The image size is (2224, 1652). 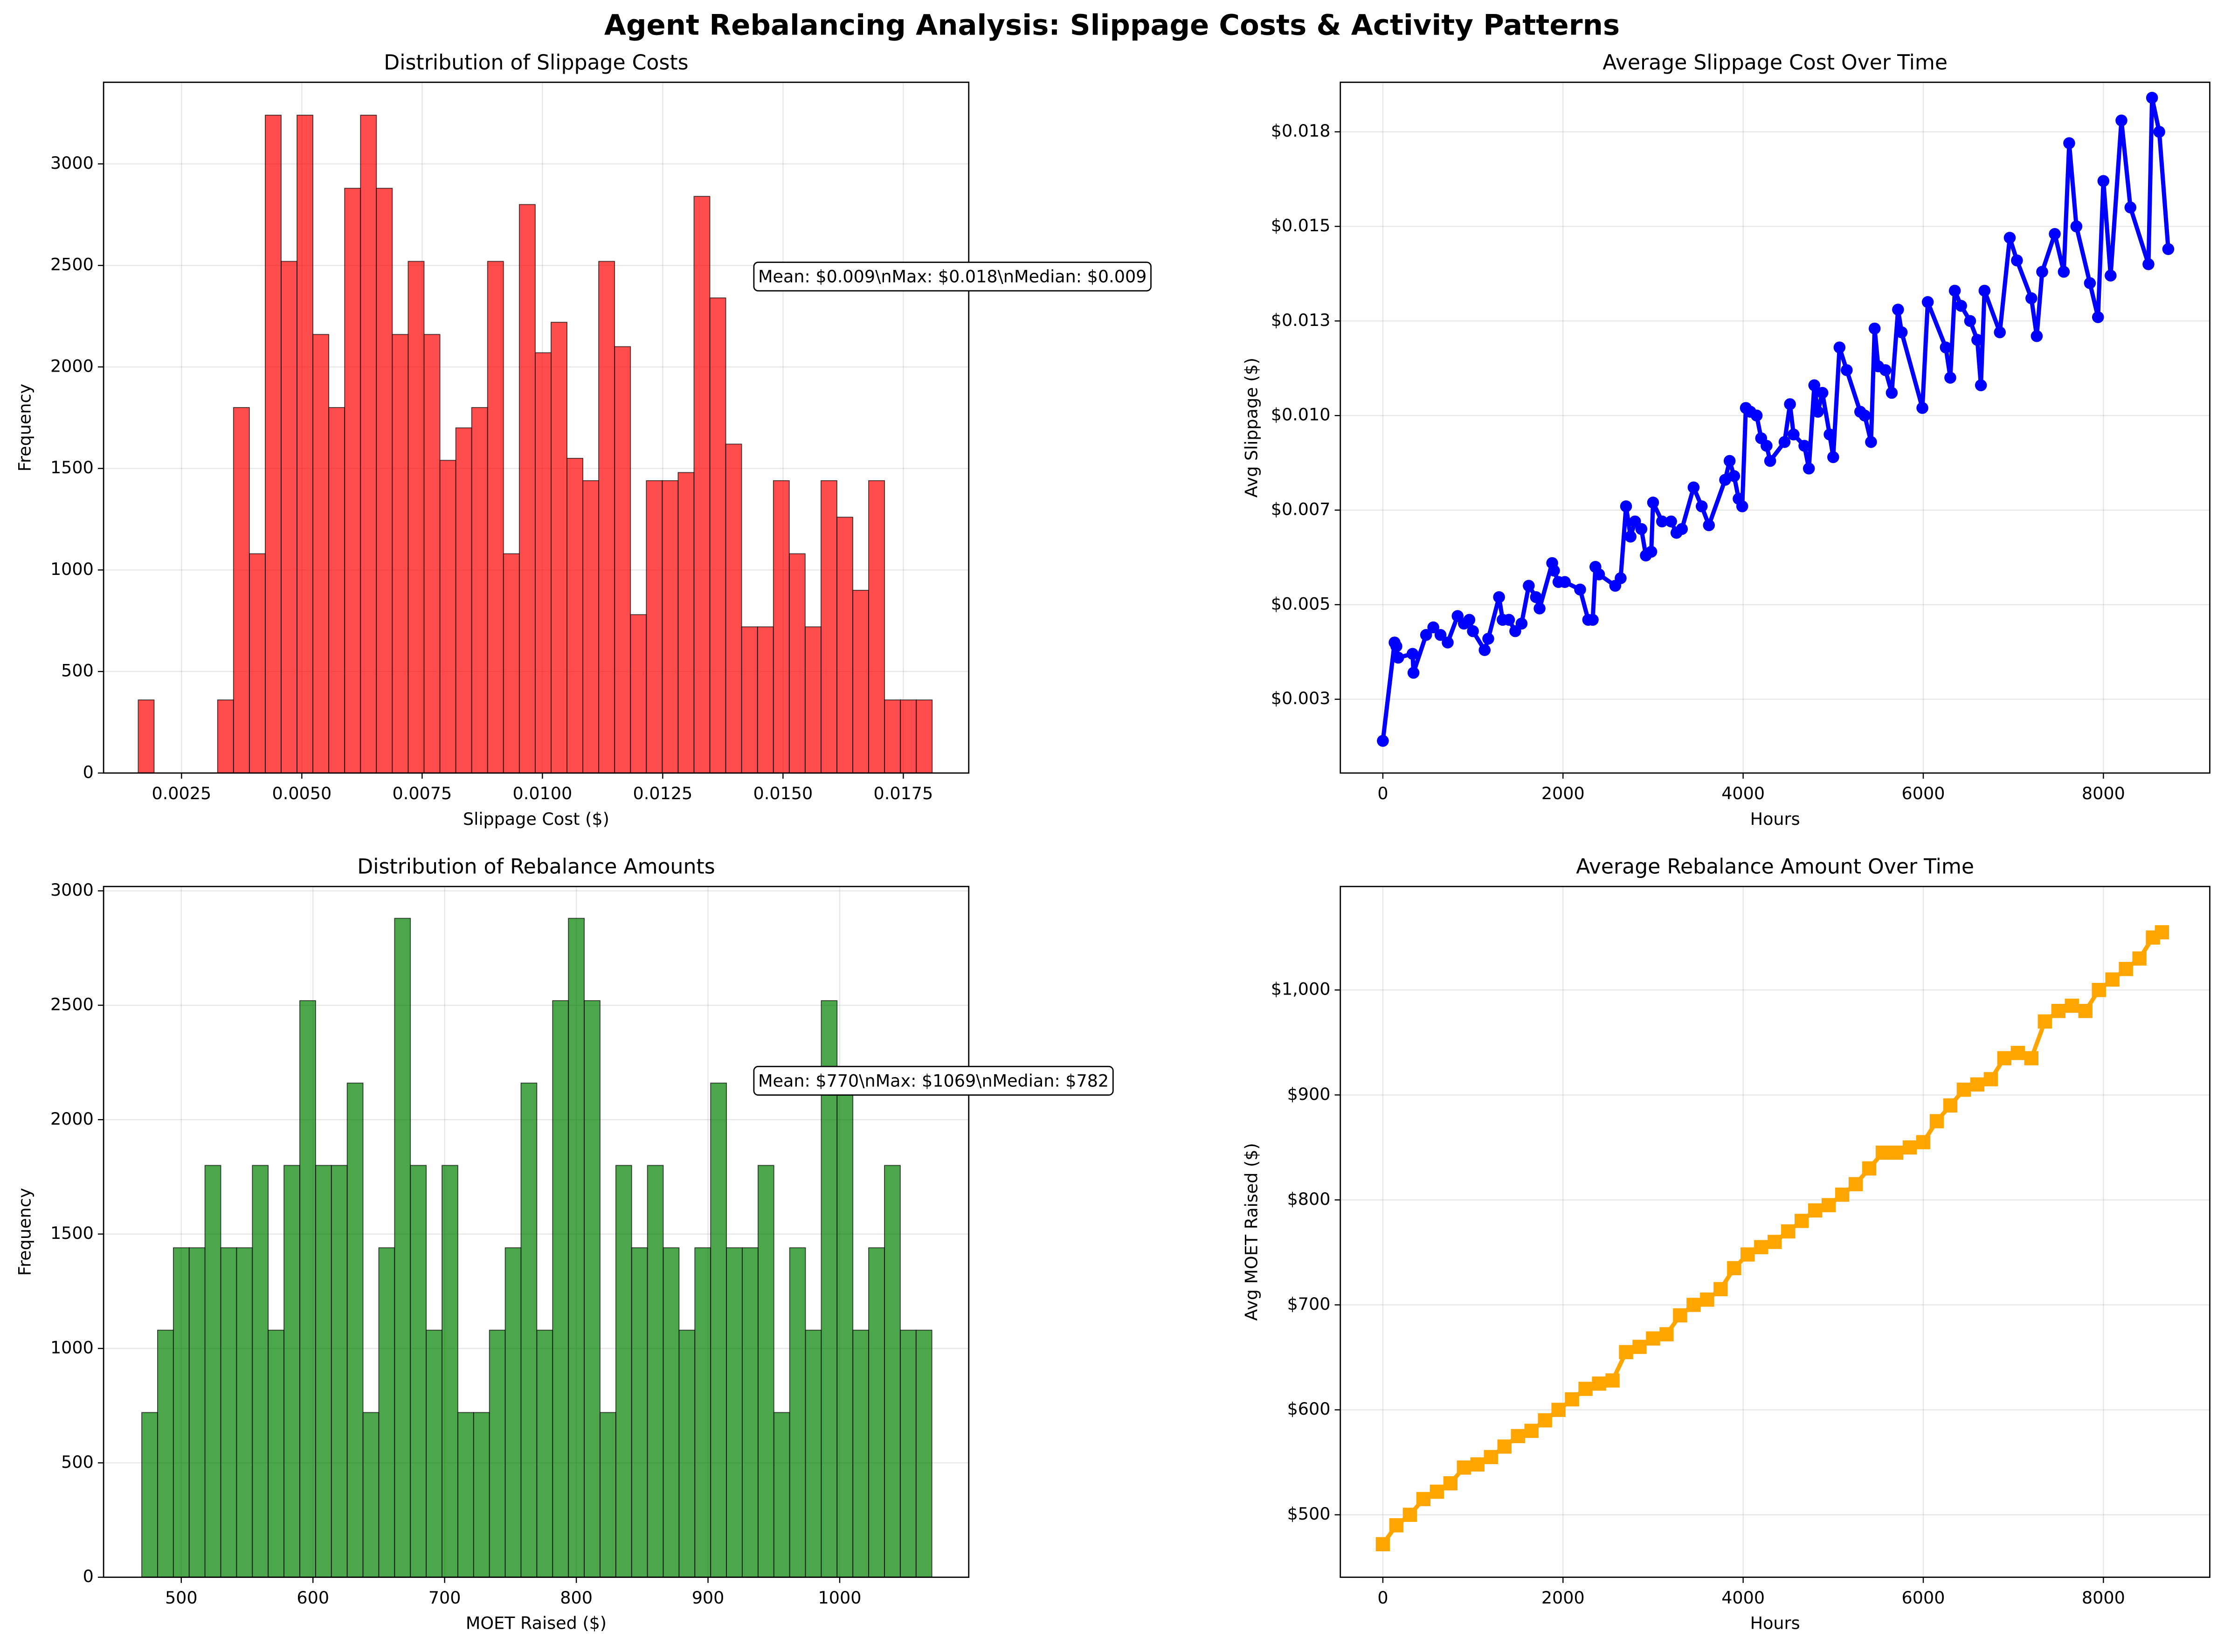 What do you see at coordinates (543, 793) in the screenshot?
I see `x-tick-label: 0.0100` at bounding box center [543, 793].